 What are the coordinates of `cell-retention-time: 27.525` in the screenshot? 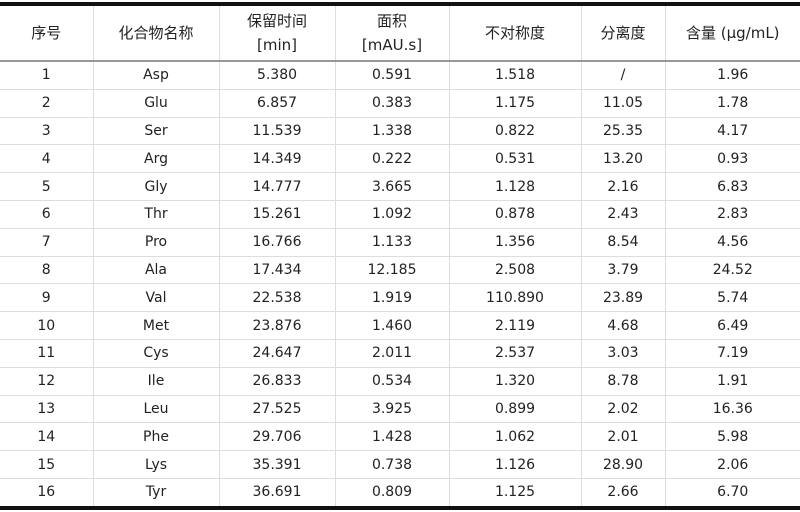 It's located at (277, 409).